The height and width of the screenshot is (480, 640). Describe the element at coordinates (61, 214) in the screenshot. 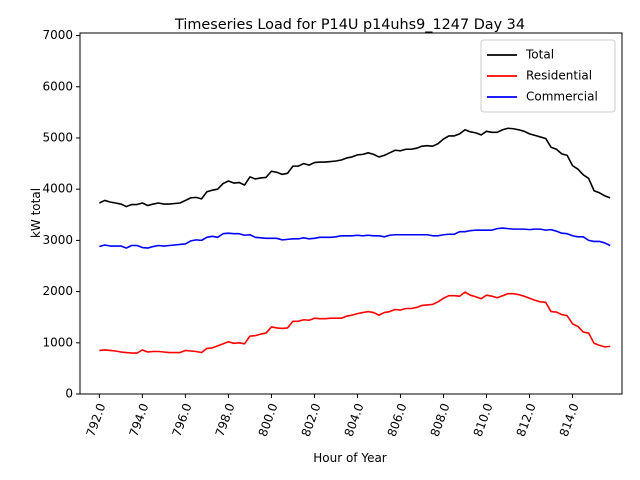

I see `y-axis: 0 1000 2000 3000 4000 5000 6000 7000` at that location.